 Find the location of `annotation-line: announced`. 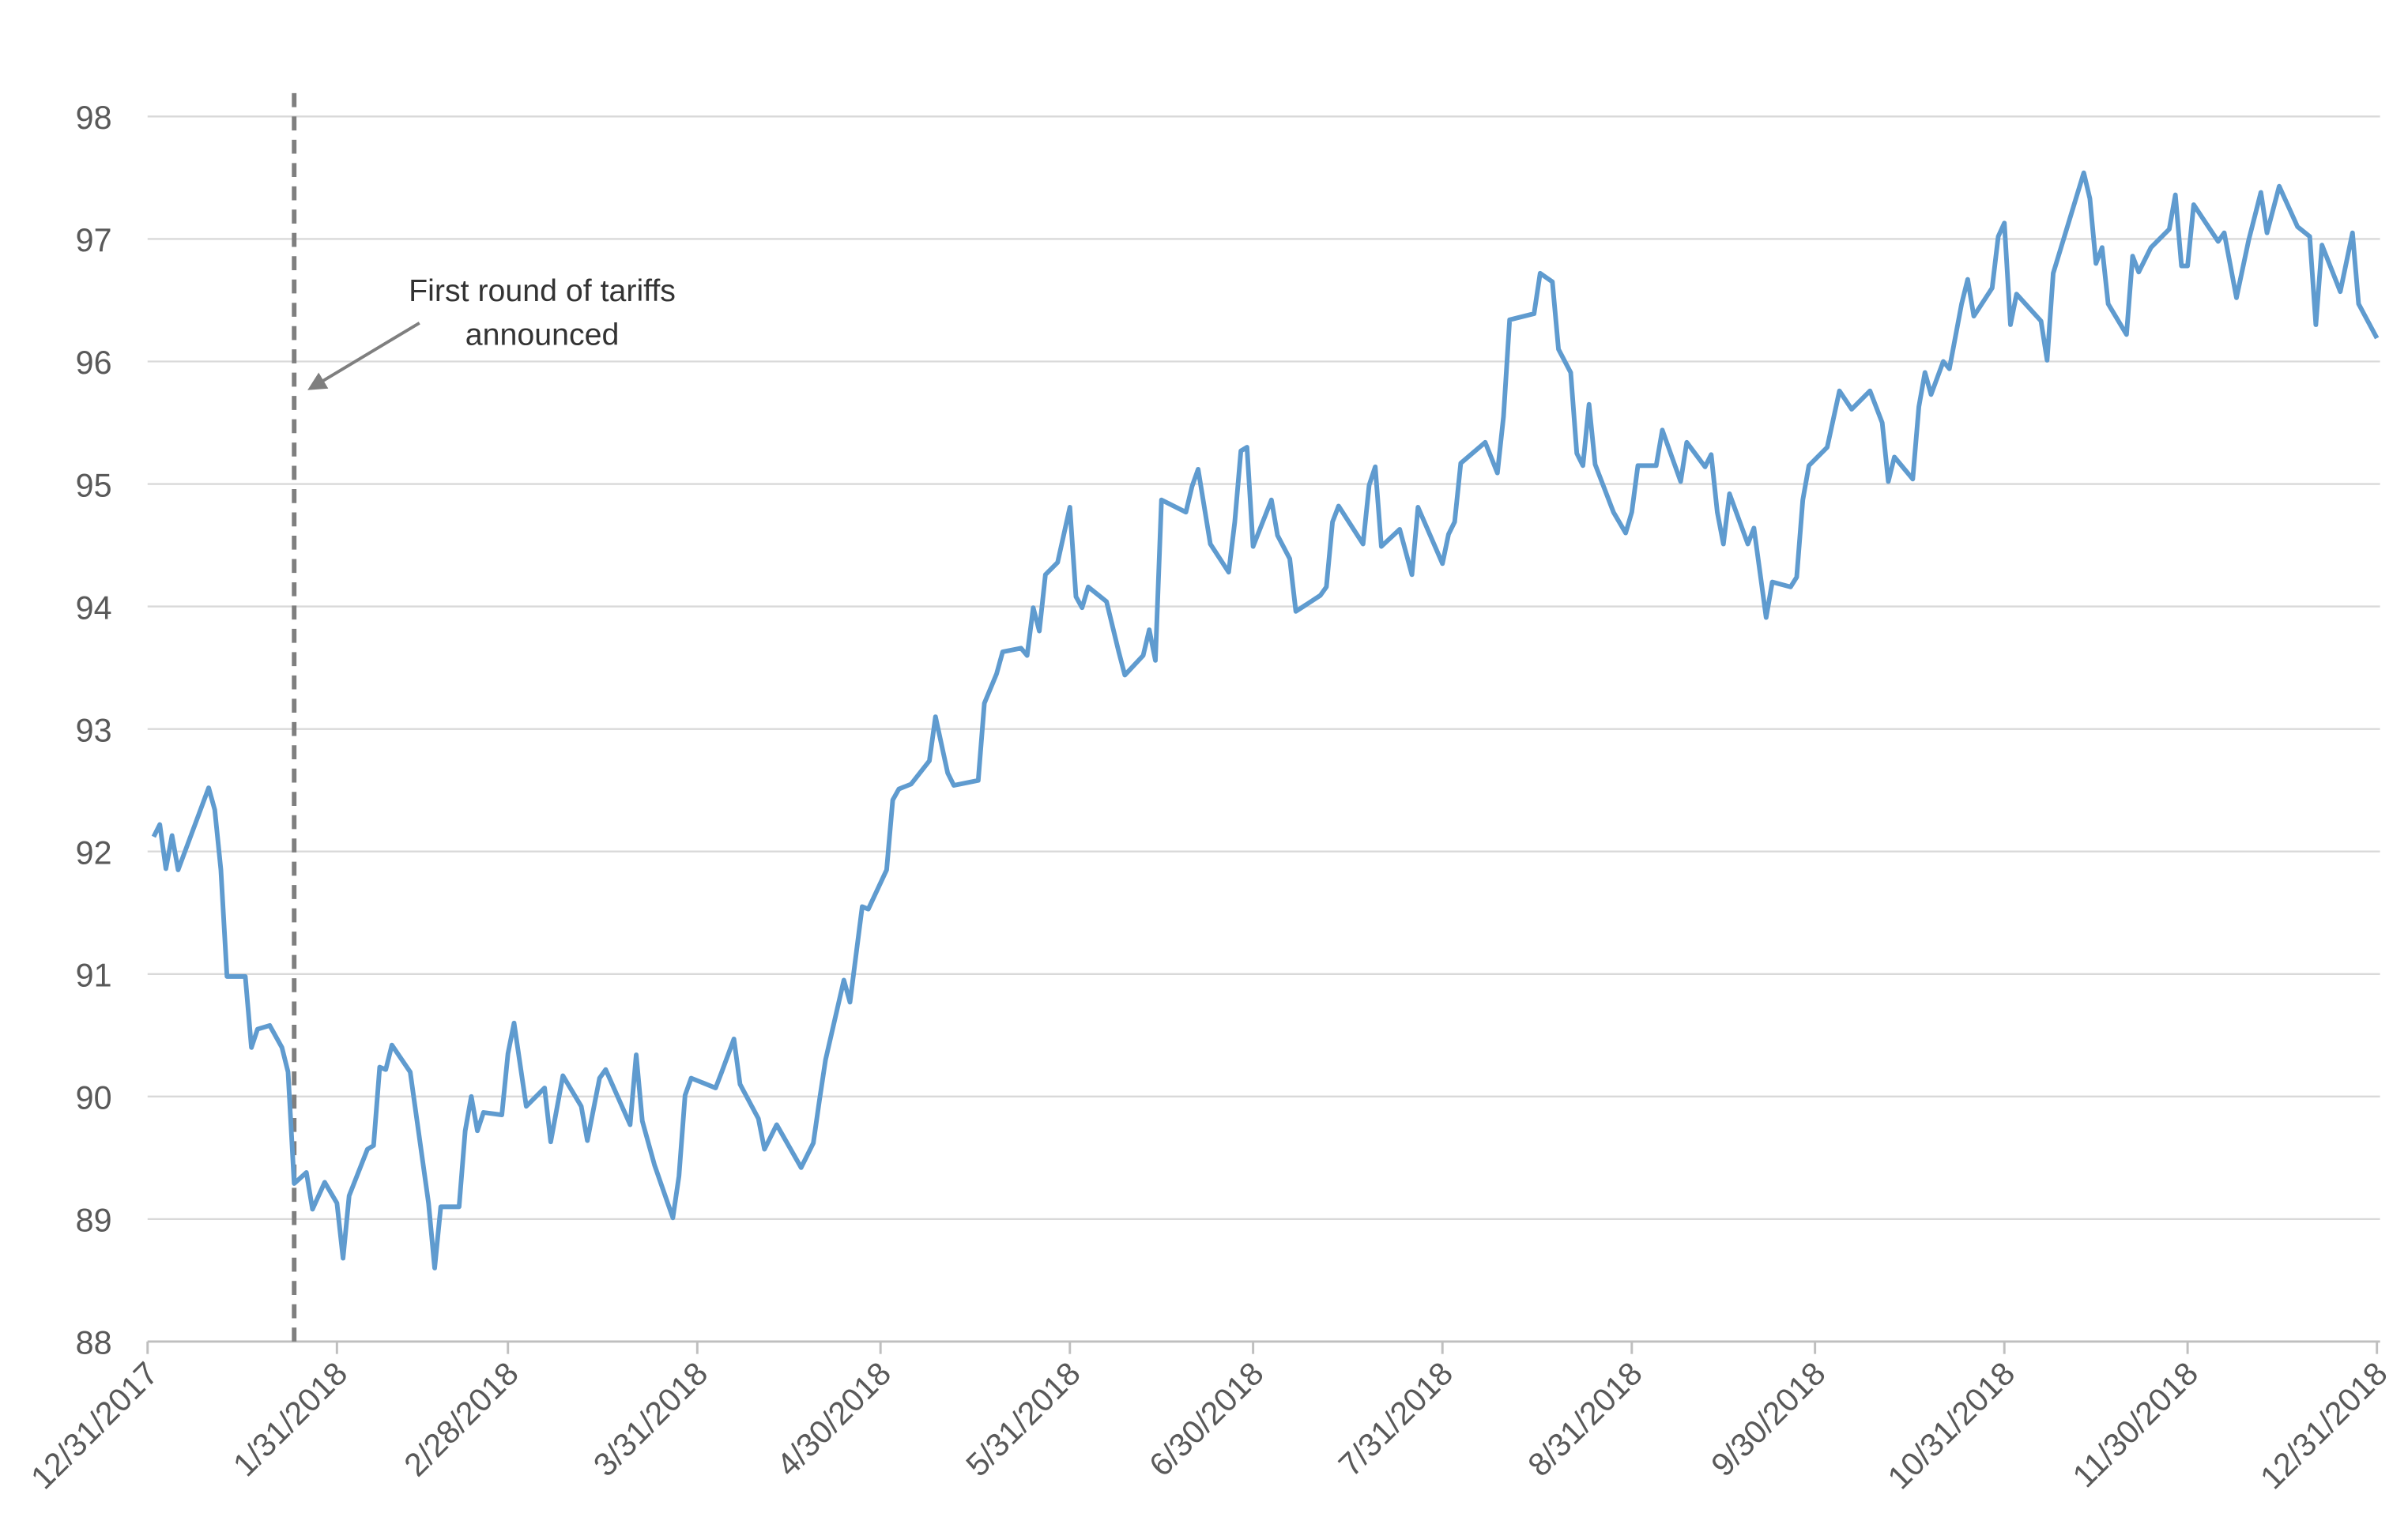

annotation-line: announced is located at coordinates (542, 335).